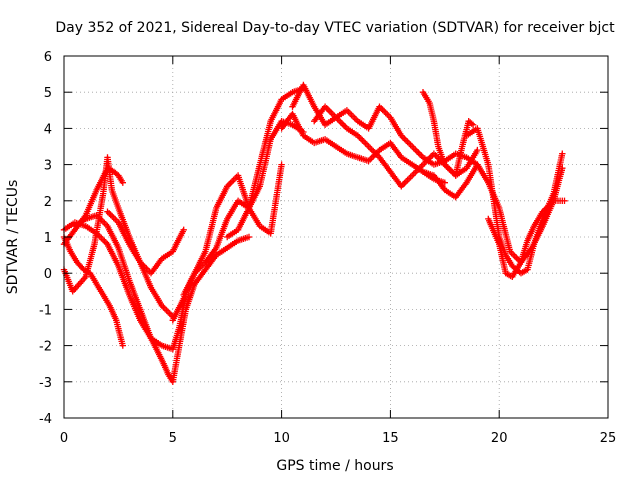 This screenshot has width=640, height=480. Describe the element at coordinates (334, 466) in the screenshot. I see `x-axis-label: GPS time / hours` at that location.